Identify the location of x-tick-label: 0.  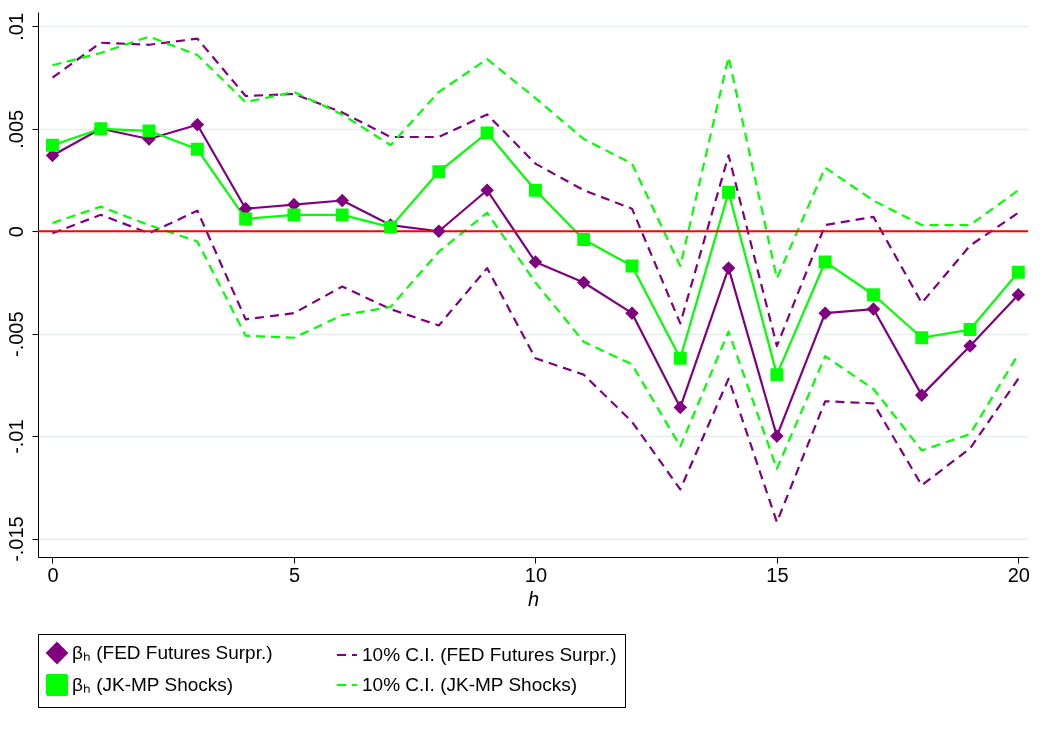
(53, 574).